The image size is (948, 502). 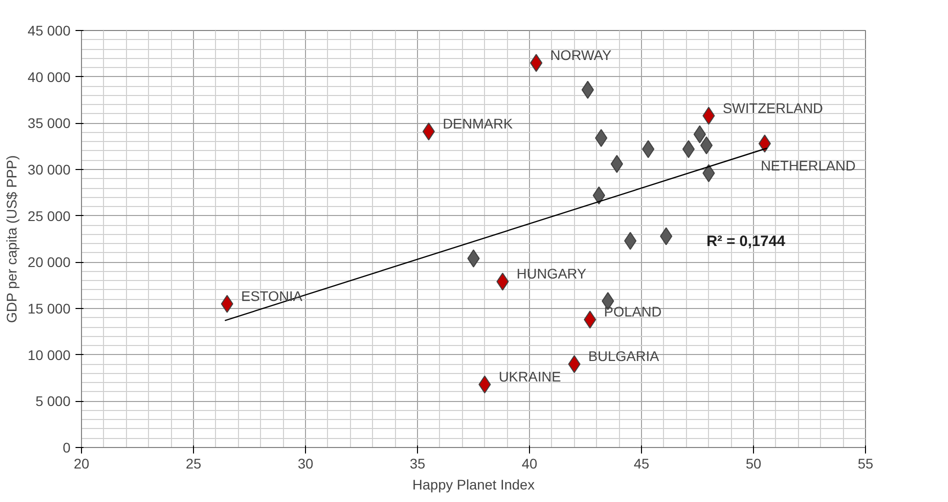 I want to click on y-tick-label: 35 000, so click(x=49, y=123).